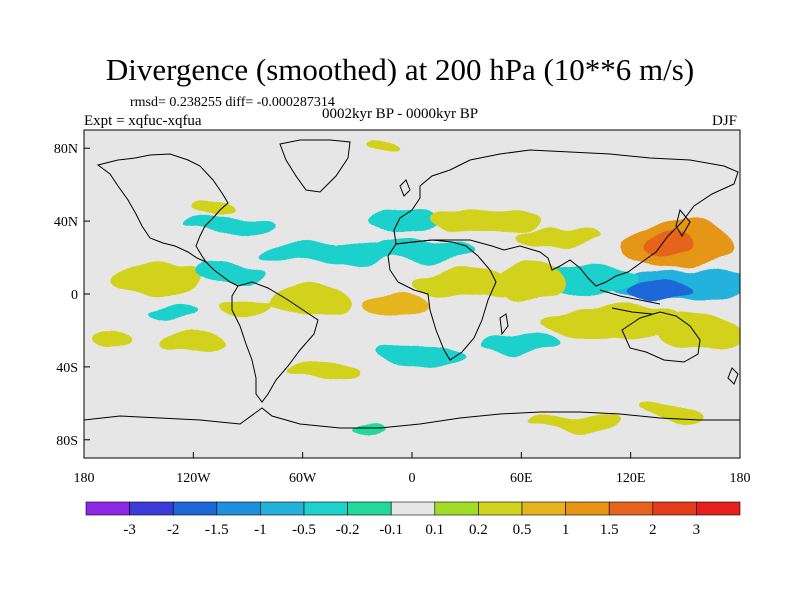  What do you see at coordinates (66, 222) in the screenshot?
I see `y-tick-label: 40N` at bounding box center [66, 222].